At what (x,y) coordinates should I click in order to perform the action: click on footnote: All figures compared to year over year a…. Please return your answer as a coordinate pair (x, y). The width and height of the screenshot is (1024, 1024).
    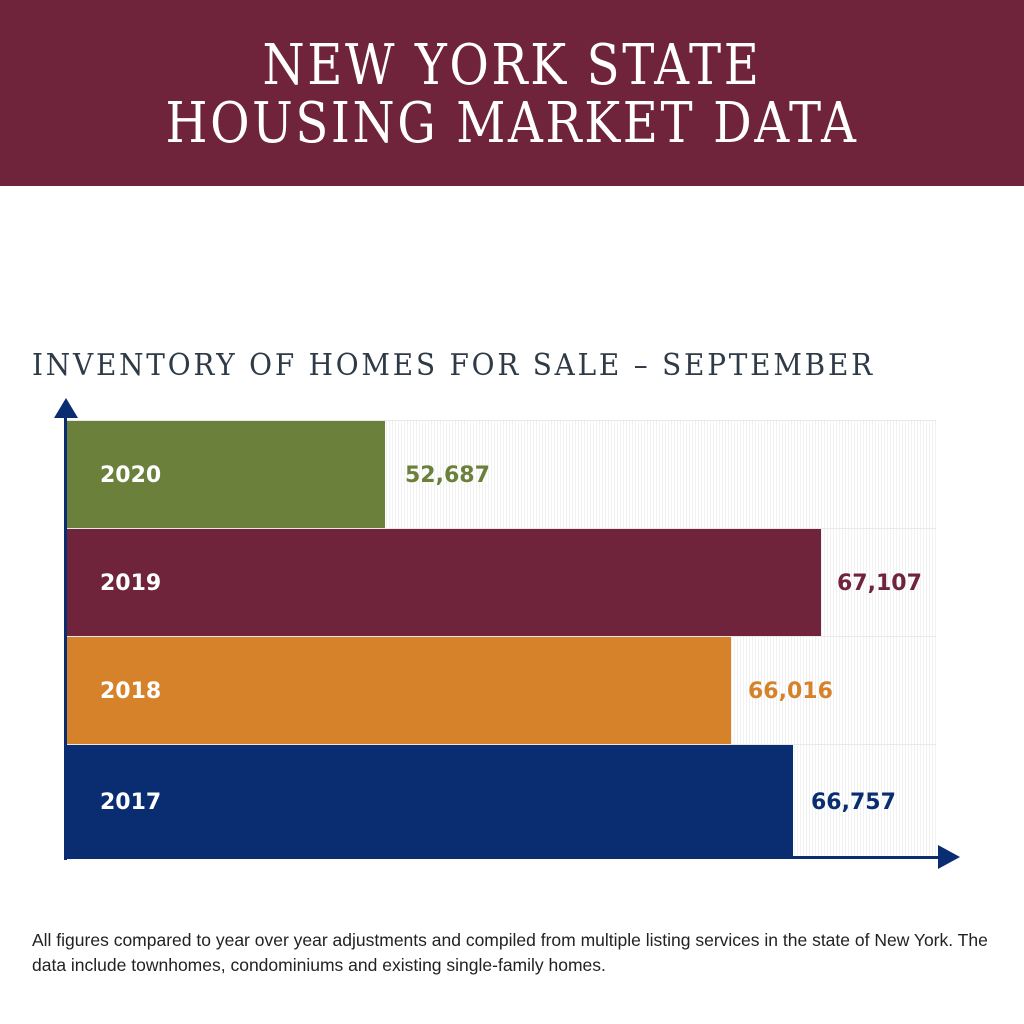
    Looking at the image, I should click on (510, 952).